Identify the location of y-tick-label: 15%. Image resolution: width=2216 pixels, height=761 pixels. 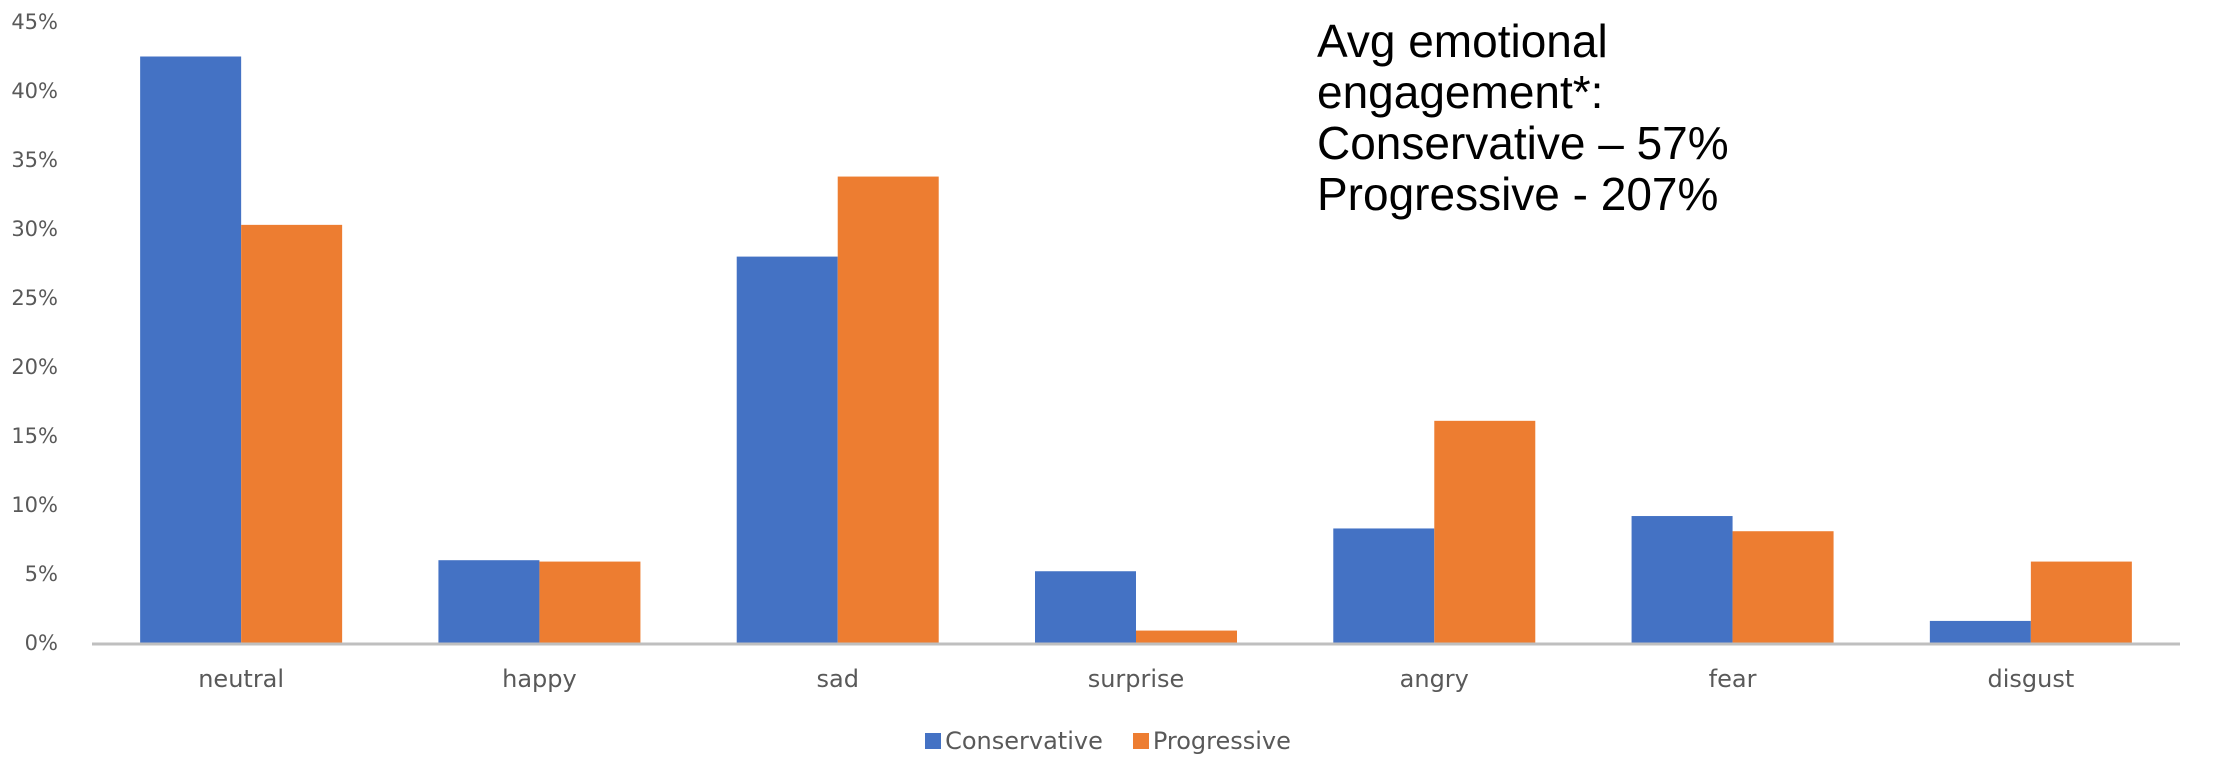
(34, 436).